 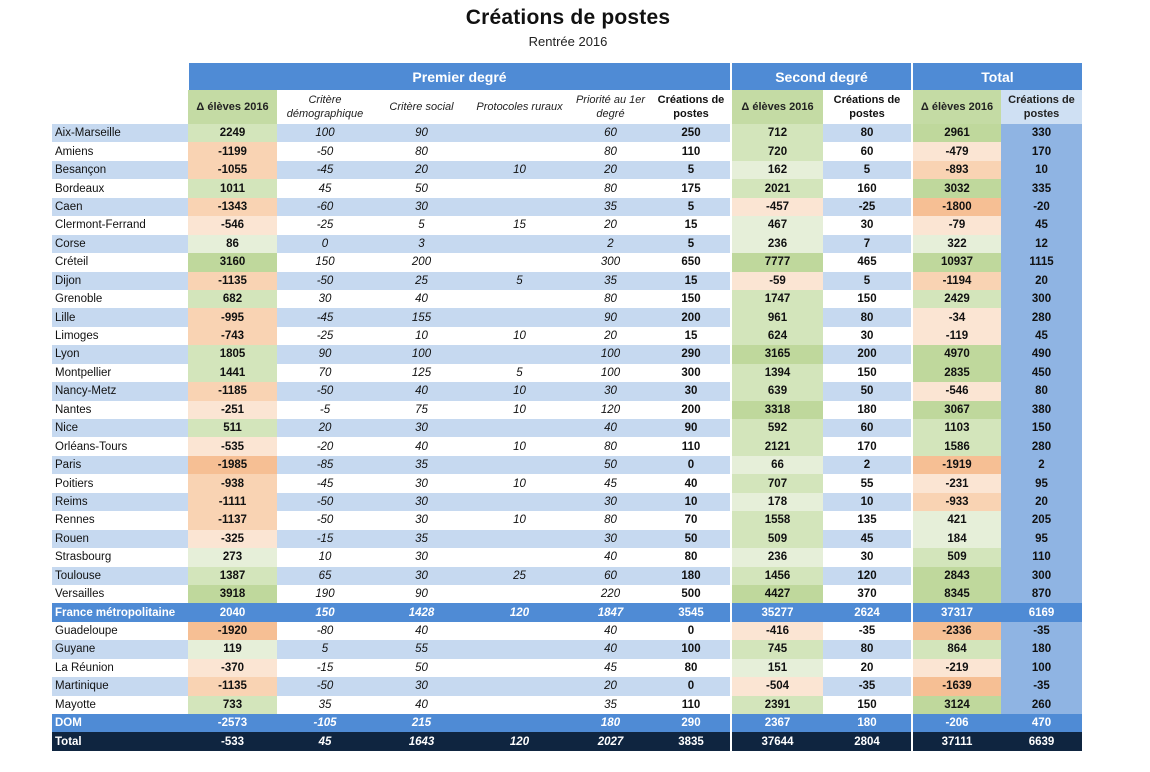 I want to click on cell-s1: 720, so click(x=777, y=151).